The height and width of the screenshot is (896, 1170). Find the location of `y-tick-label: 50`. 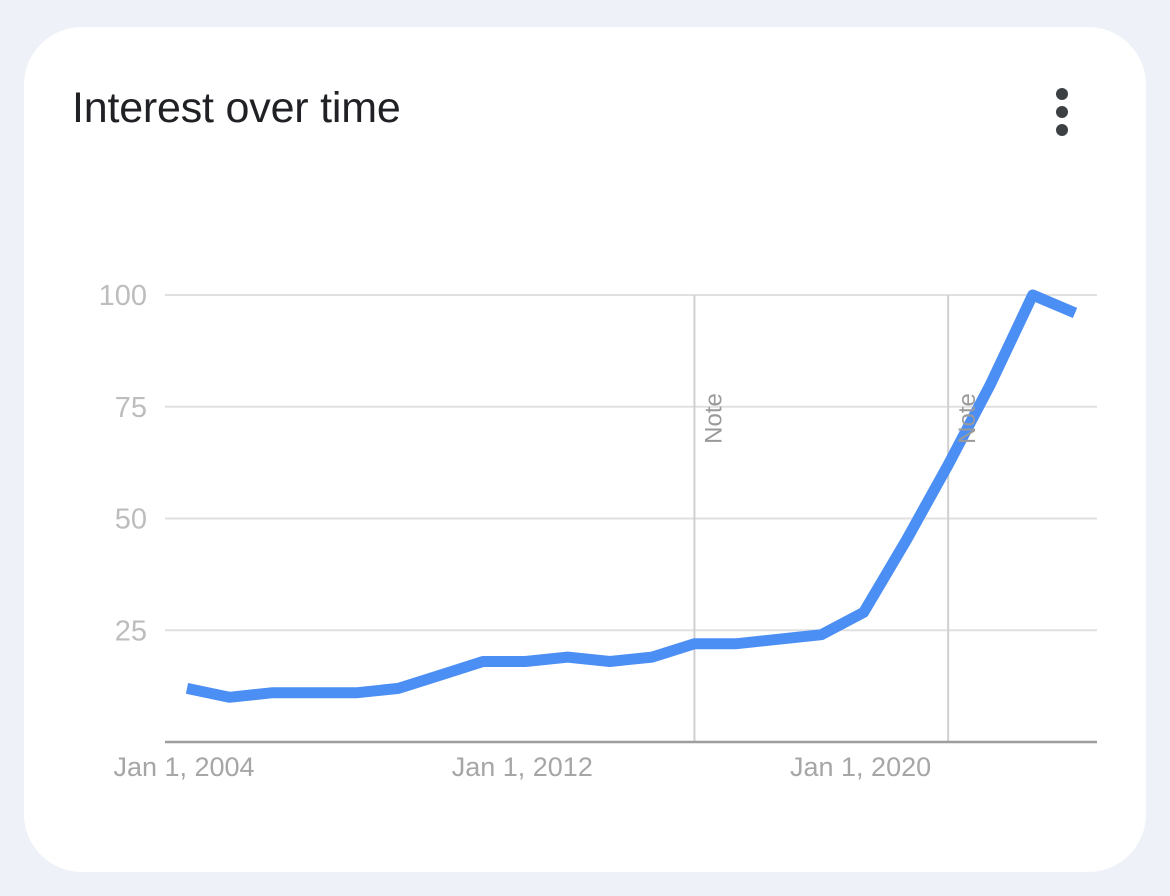

y-tick-label: 50 is located at coordinates (131, 520).